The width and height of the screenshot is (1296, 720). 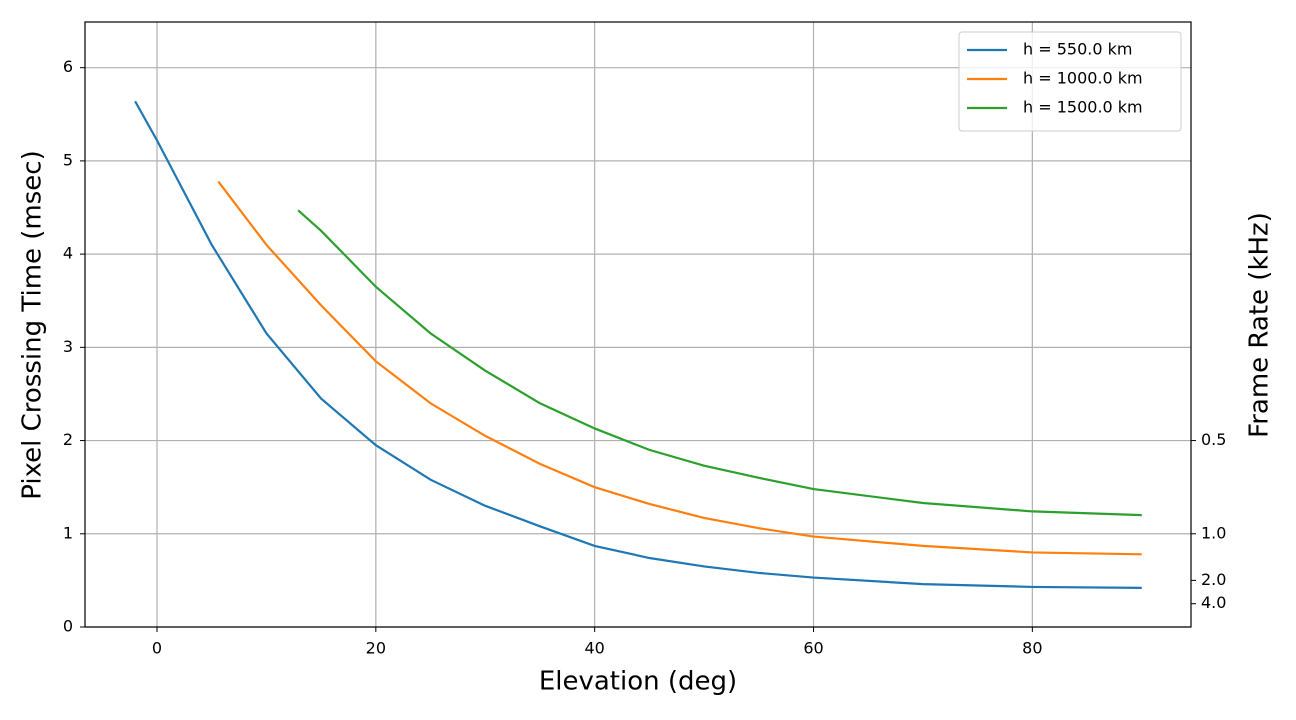 What do you see at coordinates (68, 253) in the screenshot?
I see `y-tick-label: 4` at bounding box center [68, 253].